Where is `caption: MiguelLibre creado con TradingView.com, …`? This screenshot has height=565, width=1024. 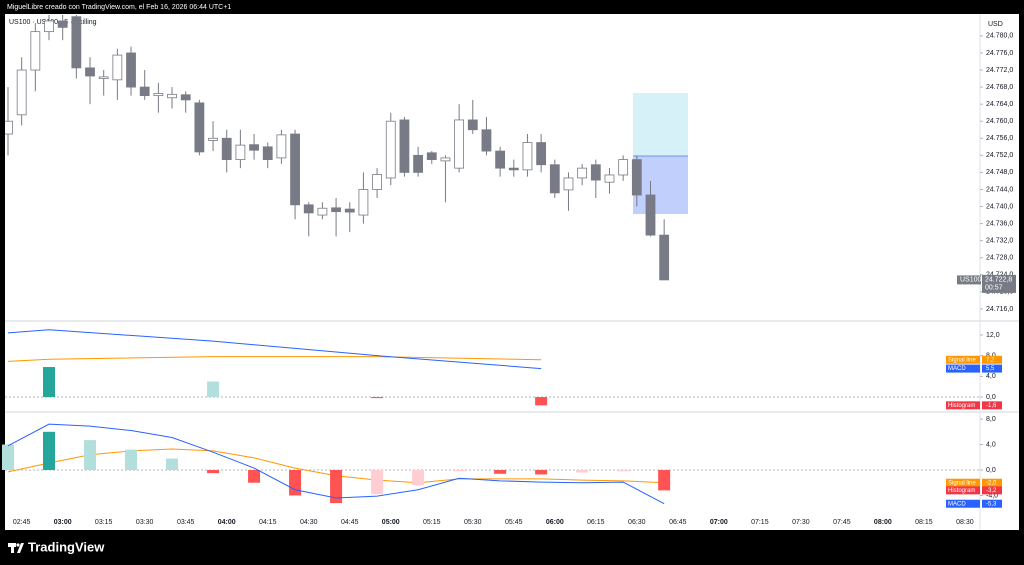
caption: MiguelLibre creado con TradingView.com, … is located at coordinates (119, 7).